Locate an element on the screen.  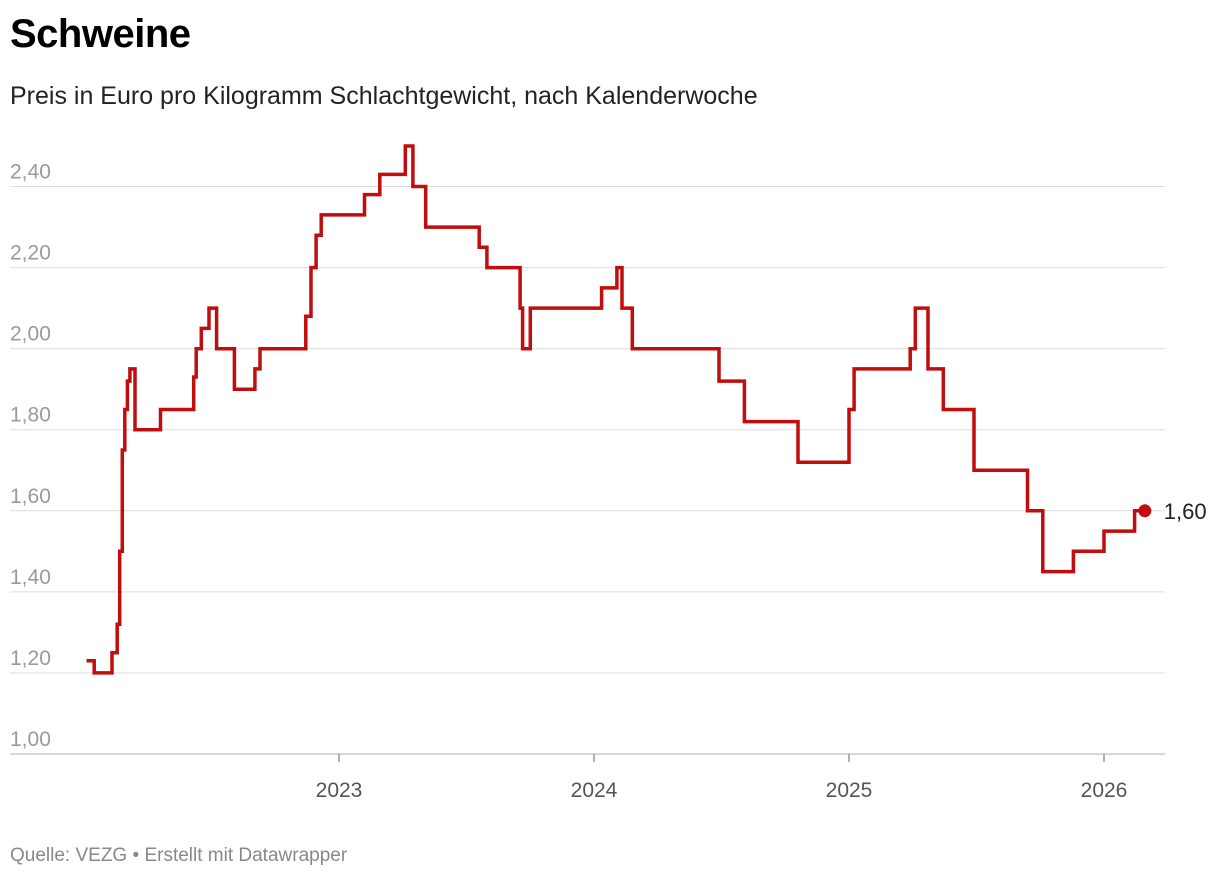
y-axis: 1,00 1,20 1,40 1,60 1,80 2,00 2,20 2,40 is located at coordinates (30, 456).